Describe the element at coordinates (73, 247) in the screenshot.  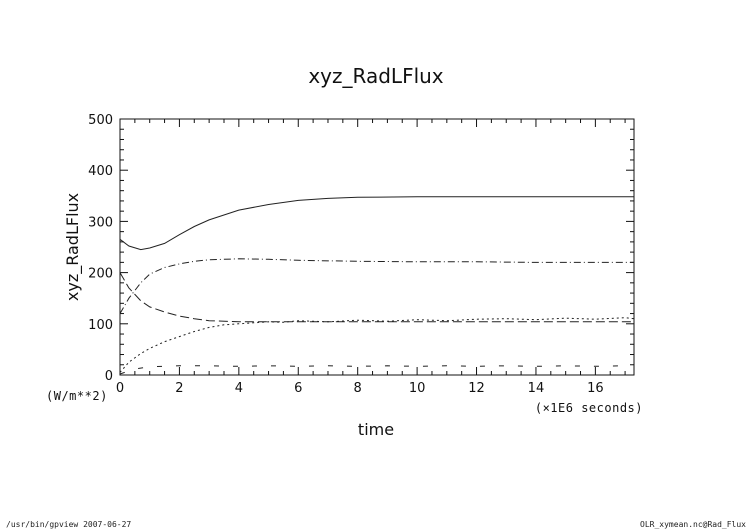
I see `y-axis-label: xyz_RadLFlux` at that location.